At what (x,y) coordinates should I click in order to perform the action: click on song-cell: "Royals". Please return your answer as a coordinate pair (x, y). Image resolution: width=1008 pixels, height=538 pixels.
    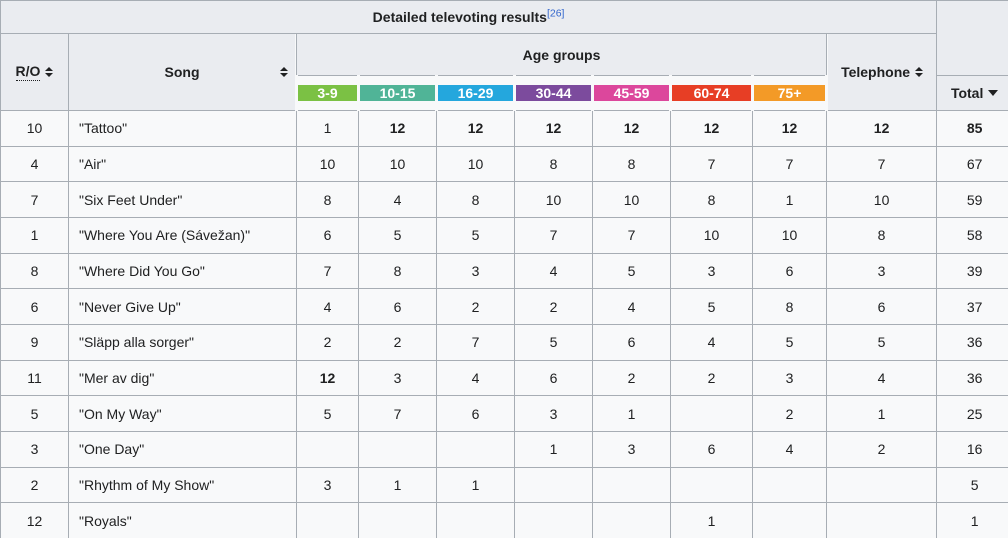
    Looking at the image, I should click on (182, 520).